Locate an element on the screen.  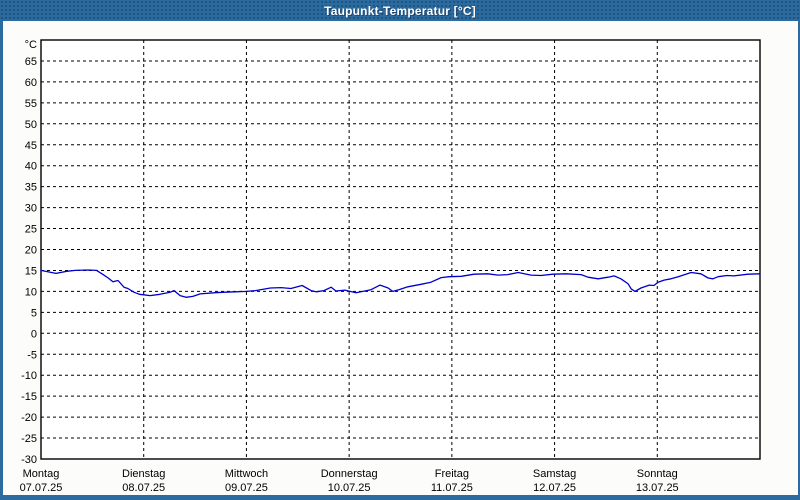
y-tick-label: 55 is located at coordinates (31, 104).